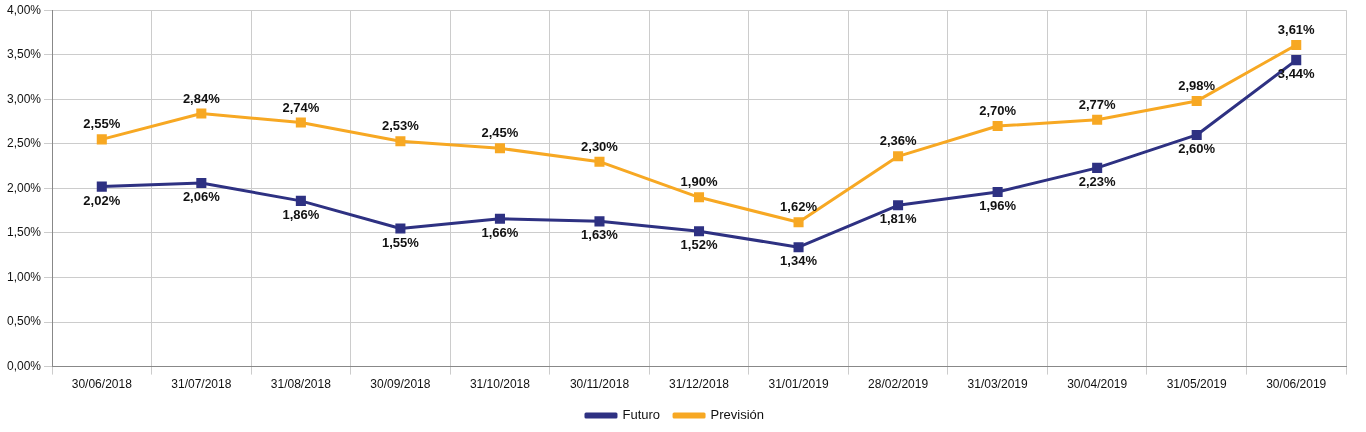 The width and height of the screenshot is (1366, 432). I want to click on data-label: 2,84%, so click(201, 98).